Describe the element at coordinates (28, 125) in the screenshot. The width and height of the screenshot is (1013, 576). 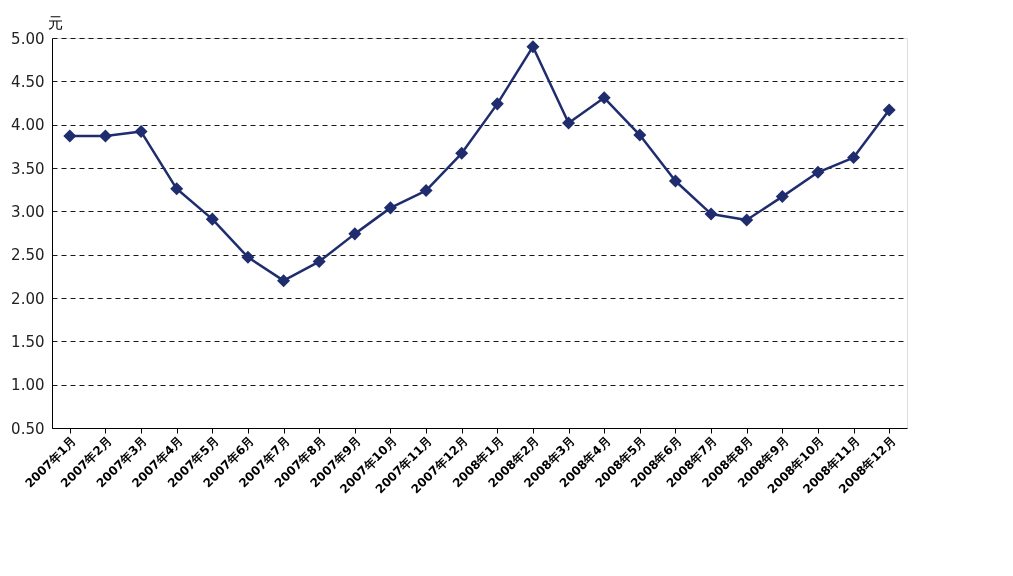
I see `y-tick-label: 4.00` at that location.